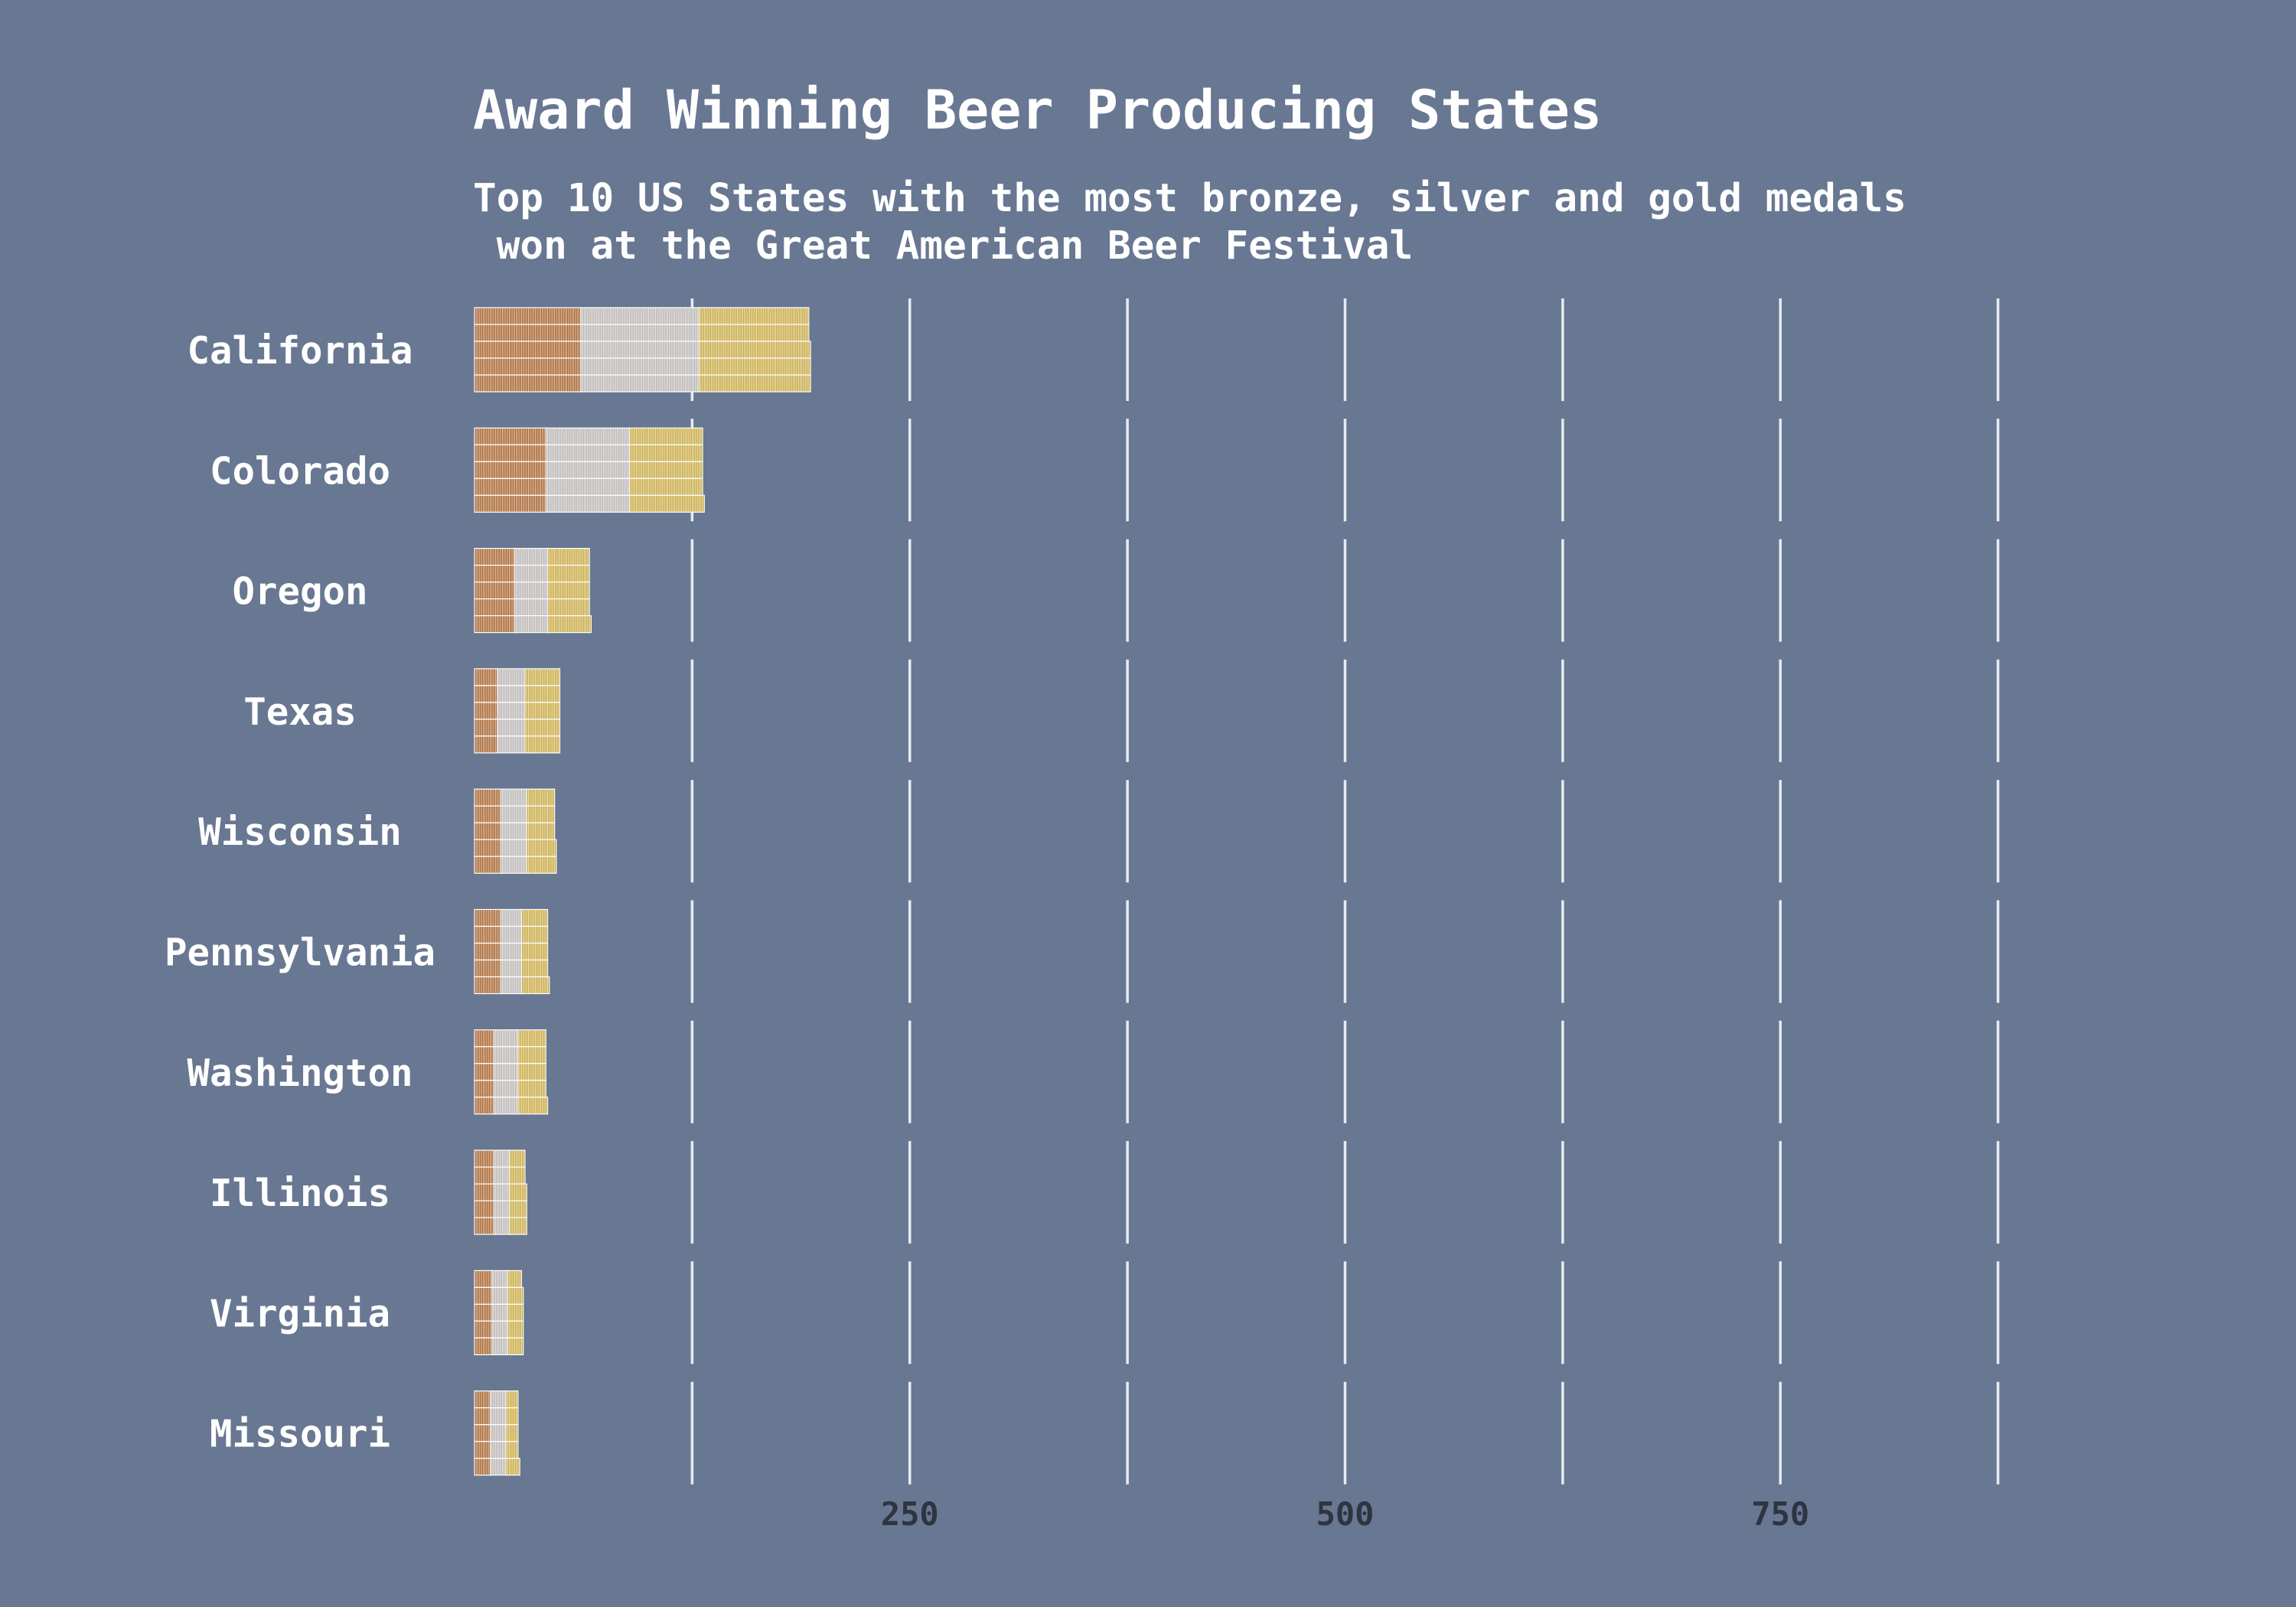 Image resolution: width=2296 pixels, height=1607 pixels. Describe the element at coordinates (299, 592) in the screenshot. I see `category-label-oregon: Oregon` at that location.